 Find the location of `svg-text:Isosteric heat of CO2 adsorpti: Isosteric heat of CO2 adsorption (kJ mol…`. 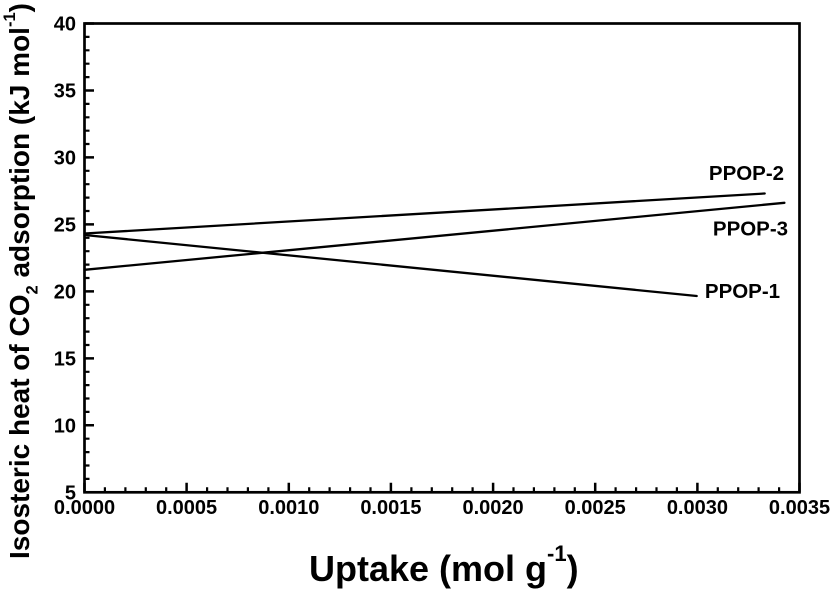

svg-text:Isosteric heat of CO2 adsorpti: Isosteric heat of CO2 adsorption (kJ mol… is located at coordinates (21, 281).